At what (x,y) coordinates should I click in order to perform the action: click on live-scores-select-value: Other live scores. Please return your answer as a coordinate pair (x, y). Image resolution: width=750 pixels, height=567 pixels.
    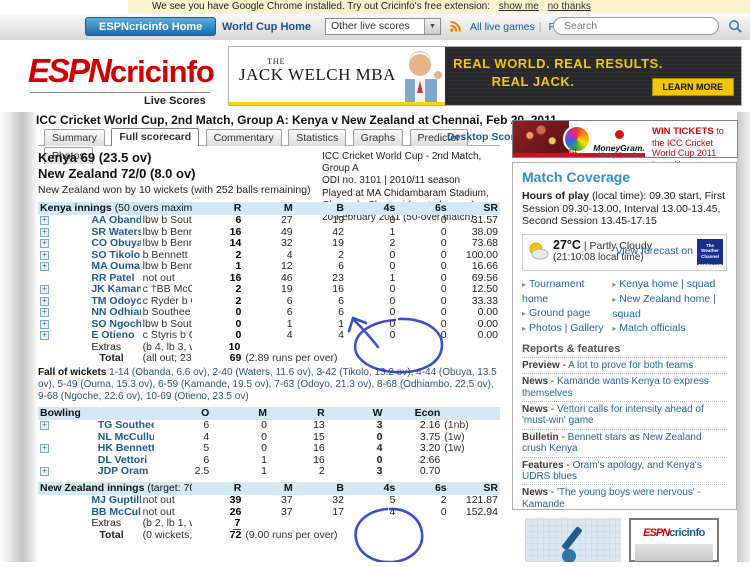
    Looking at the image, I should click on (370, 26).